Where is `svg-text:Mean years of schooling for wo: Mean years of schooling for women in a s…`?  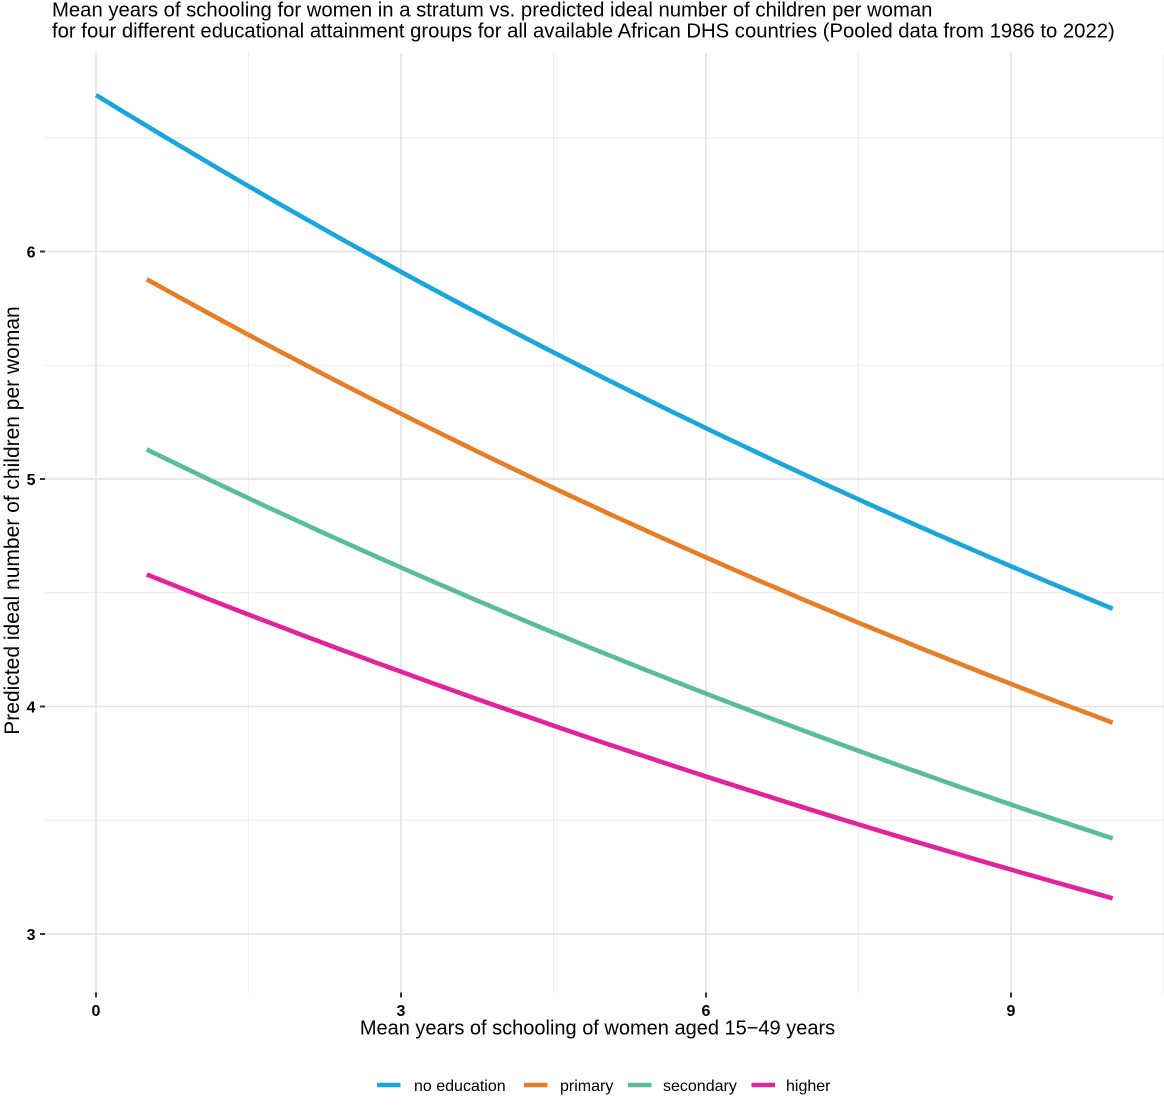 svg-text:Mean years of schooling for wo: Mean years of schooling for women in a s… is located at coordinates (492, 11).